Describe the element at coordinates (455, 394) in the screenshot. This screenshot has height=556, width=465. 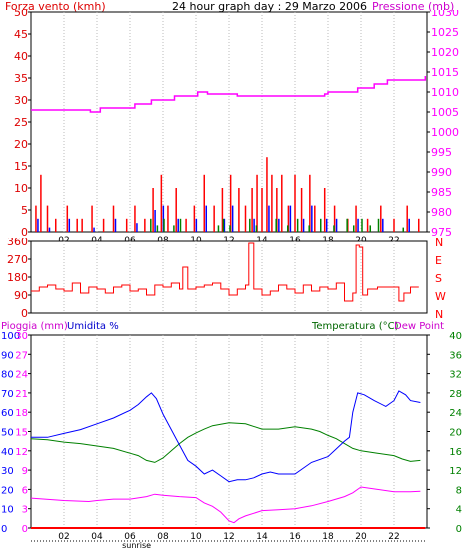
I see `y-tick-label-temperature: 28` at that location.